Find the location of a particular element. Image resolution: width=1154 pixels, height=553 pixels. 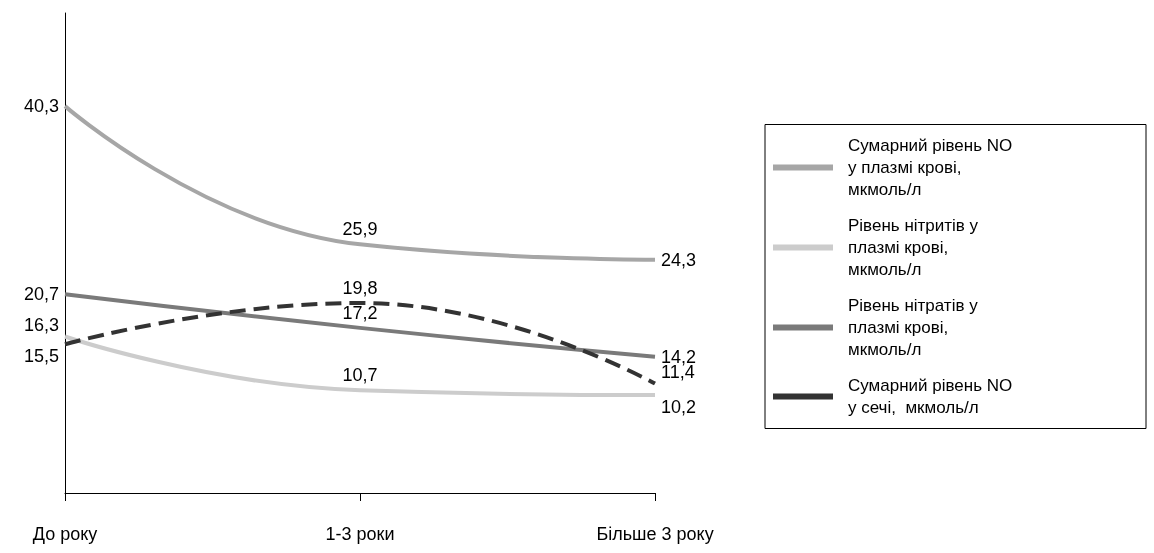

x-tick-label: До року is located at coordinates (65, 534).